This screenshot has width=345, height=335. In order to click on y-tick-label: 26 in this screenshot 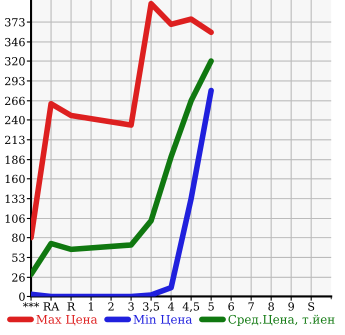, I will do `click(18, 277)`.